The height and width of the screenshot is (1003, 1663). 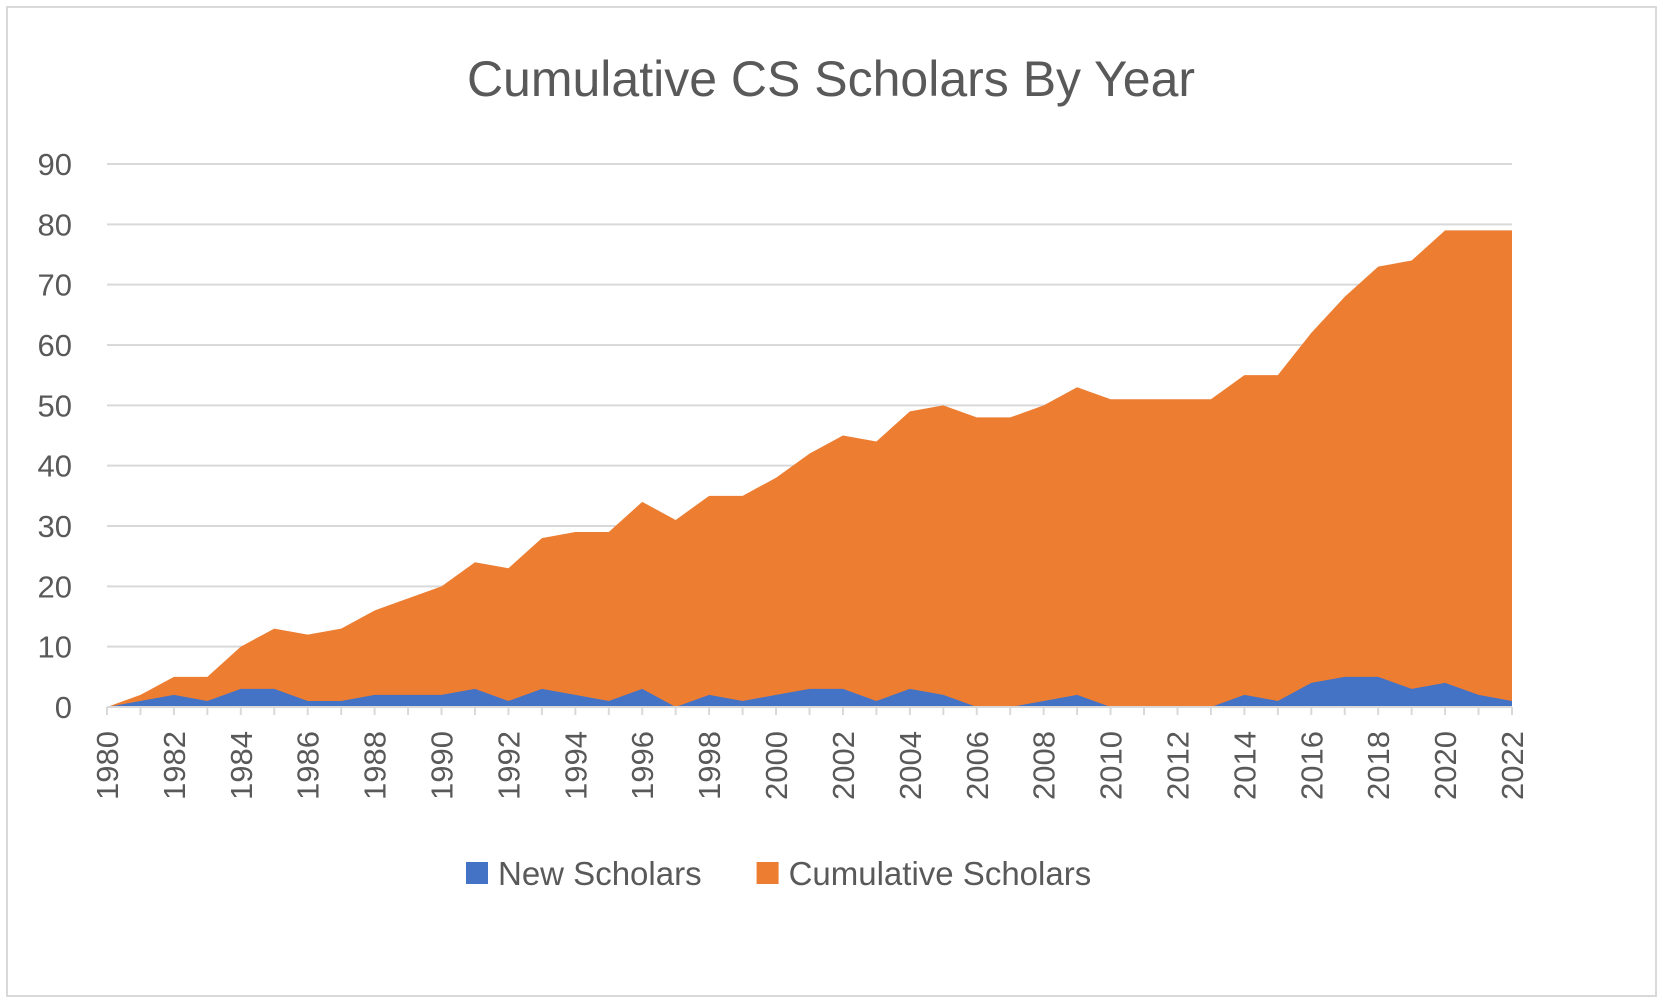 What do you see at coordinates (508, 765) in the screenshot?
I see `x-tick-label: 1992` at bounding box center [508, 765].